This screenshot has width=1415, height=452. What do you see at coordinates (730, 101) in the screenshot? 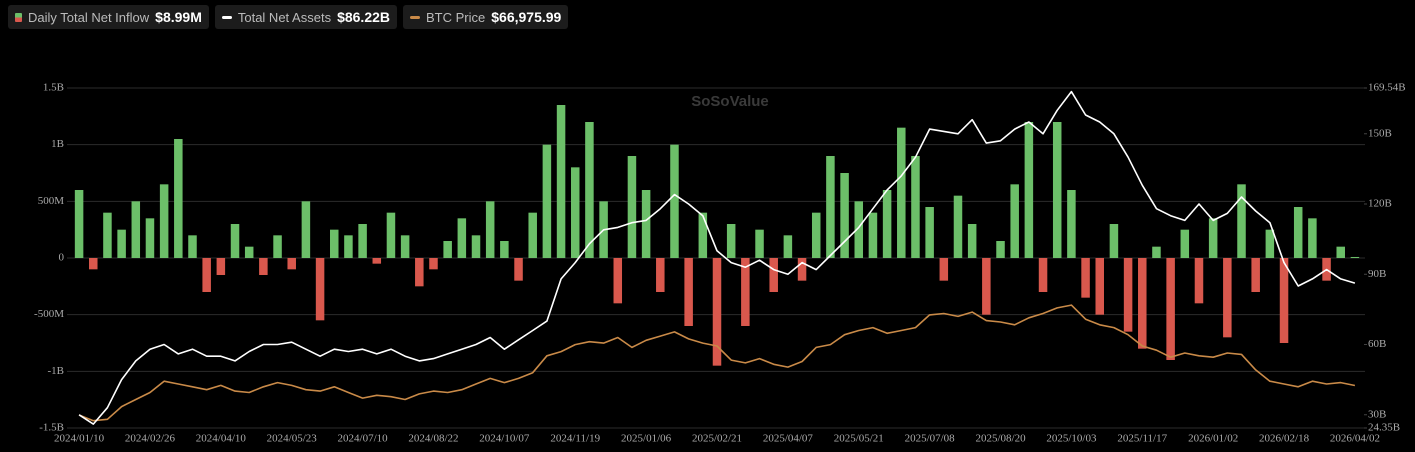
I see `watermark: SoSoValue` at bounding box center [730, 101].